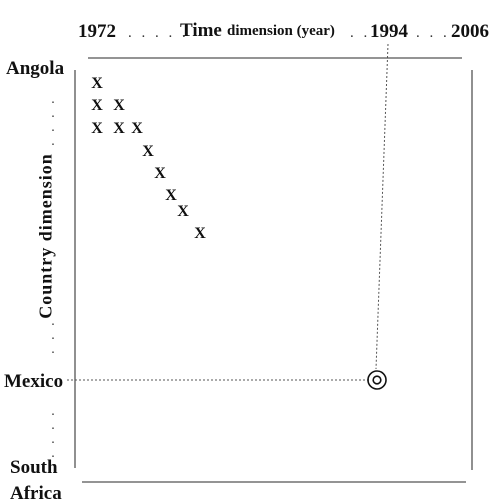 Image resolution: width=500 pixels, height=504 pixels. I want to click on x-tick-2006: 2006, so click(470, 31).